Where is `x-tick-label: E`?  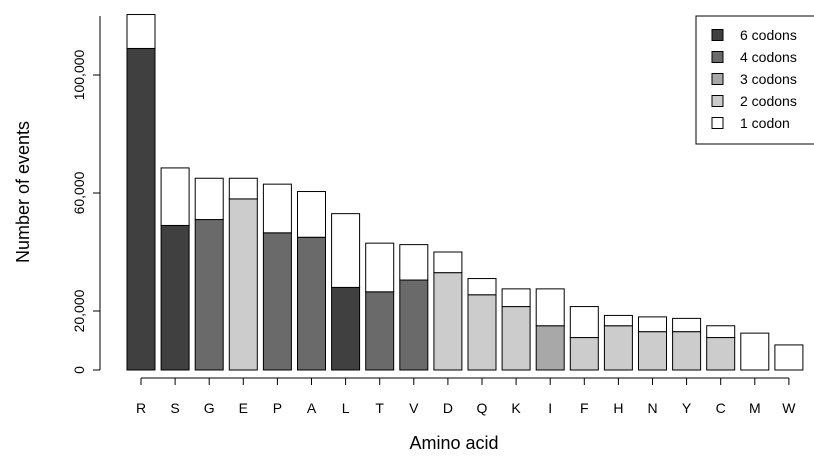 x-tick-label: E is located at coordinates (243, 408).